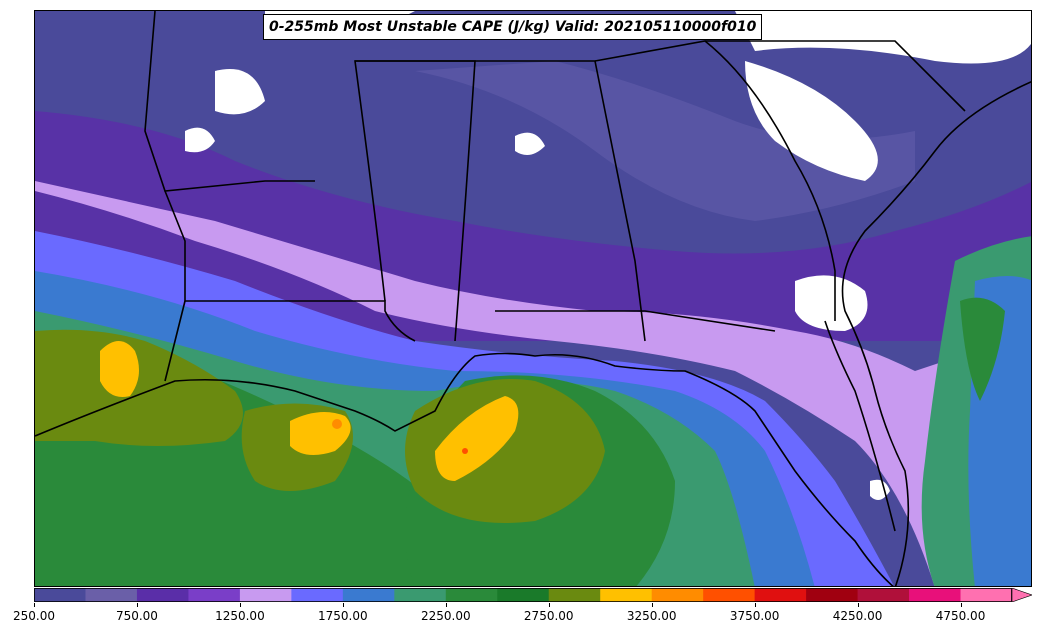  I want to click on missing-patch-ne, so click(883, 37).